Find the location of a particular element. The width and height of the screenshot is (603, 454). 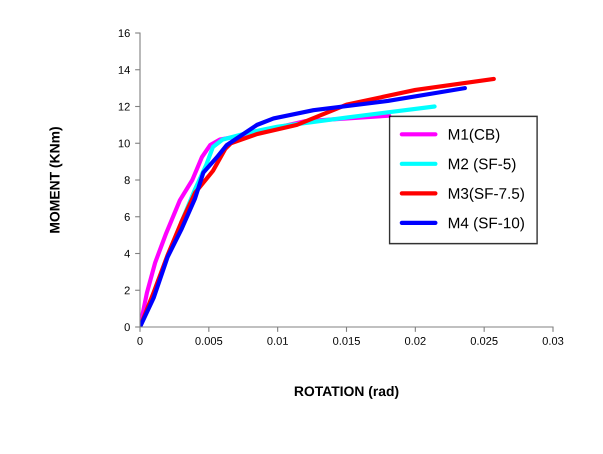

y-tick-label: 10 is located at coordinates (124, 144).